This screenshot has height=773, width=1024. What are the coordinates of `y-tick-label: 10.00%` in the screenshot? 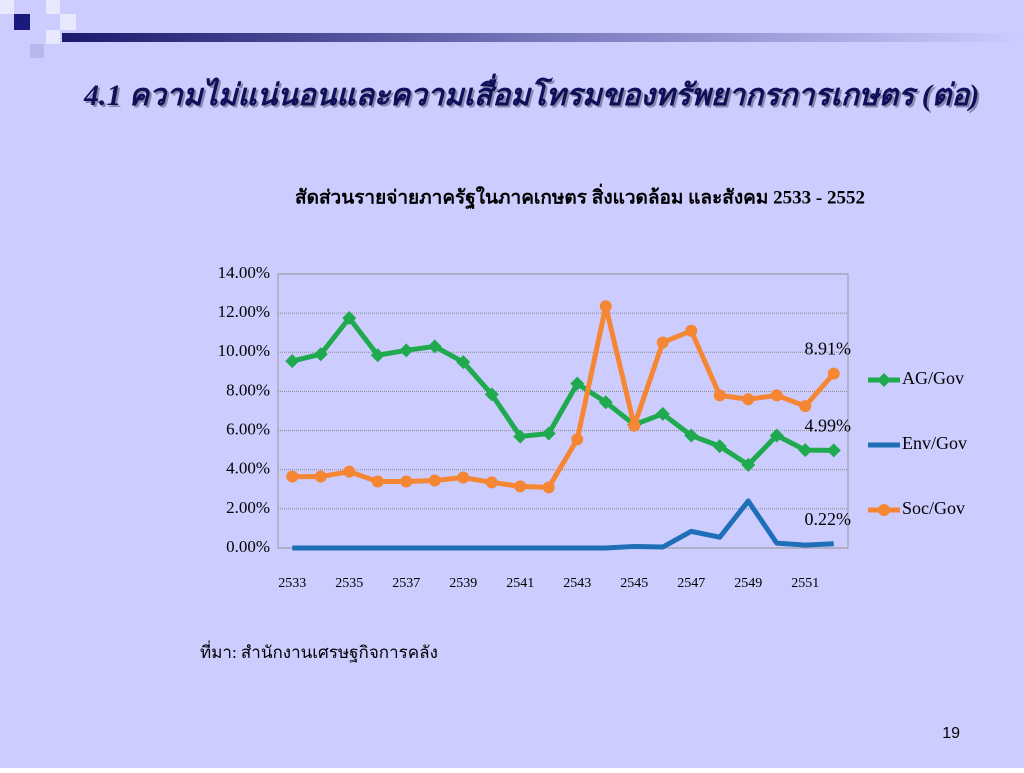 It's located at (244, 350).